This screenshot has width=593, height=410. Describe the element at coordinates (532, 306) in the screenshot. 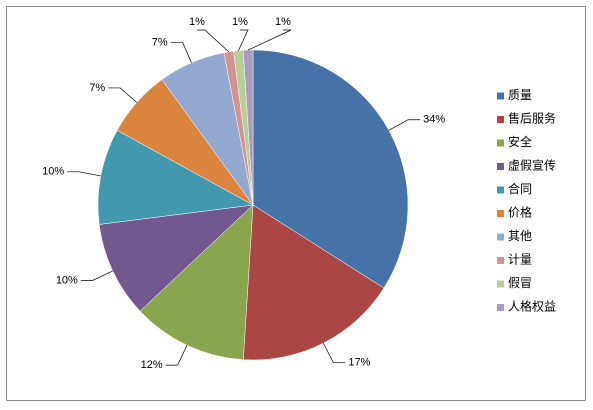

I see `legend-label: 人格权益` at that location.